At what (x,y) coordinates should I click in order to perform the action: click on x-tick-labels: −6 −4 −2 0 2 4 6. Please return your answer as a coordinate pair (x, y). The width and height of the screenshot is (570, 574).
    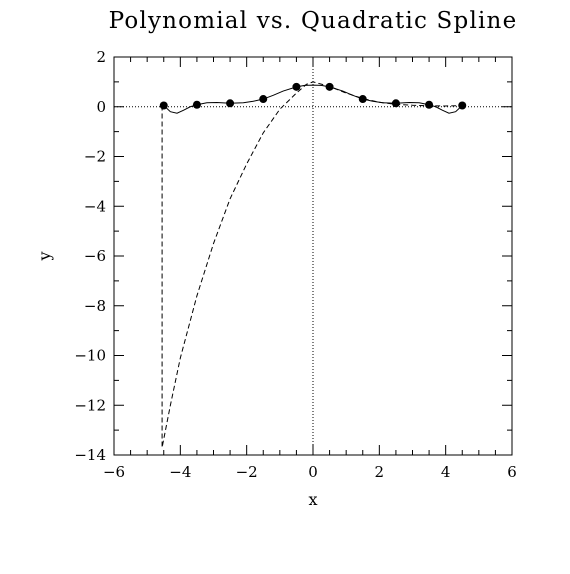
    Looking at the image, I should click on (310, 472).